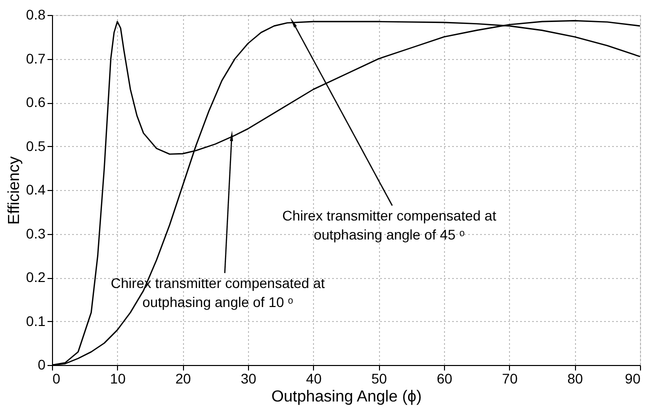 This screenshot has height=409, width=653. Describe the element at coordinates (575, 378) in the screenshot. I see `x-tick-label: 80` at that location.